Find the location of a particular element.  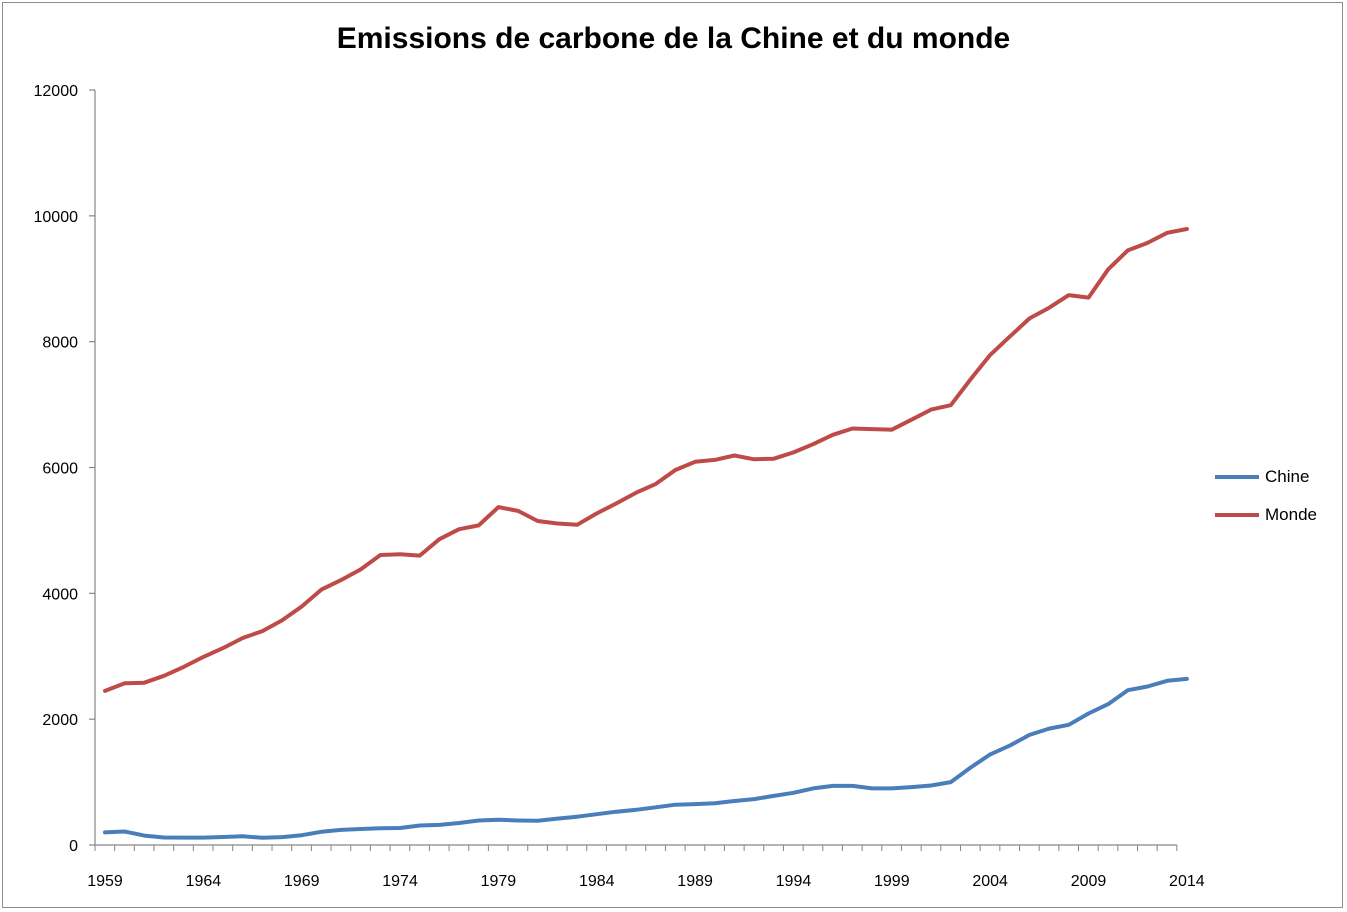

series-line-chine is located at coordinates (646, 758).